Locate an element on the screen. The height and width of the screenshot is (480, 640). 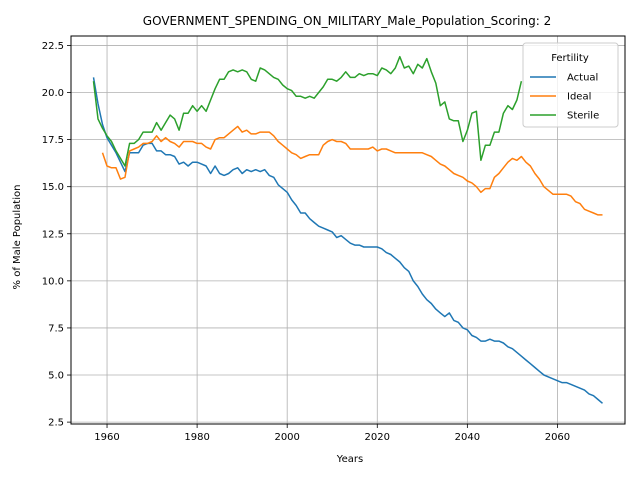
y-tick-label: 17.5 is located at coordinates (53, 140).